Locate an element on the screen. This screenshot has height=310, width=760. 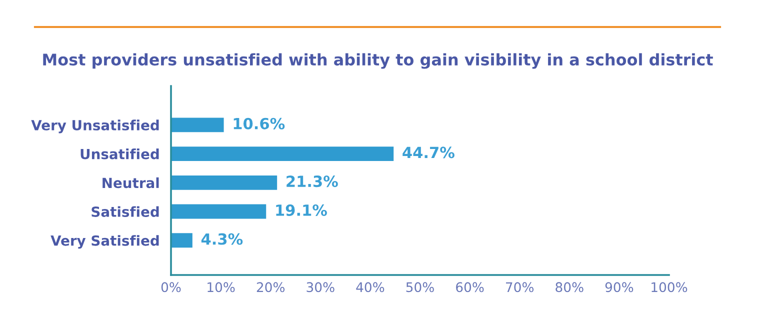
x-tick-label: 40% is located at coordinates (370, 287).